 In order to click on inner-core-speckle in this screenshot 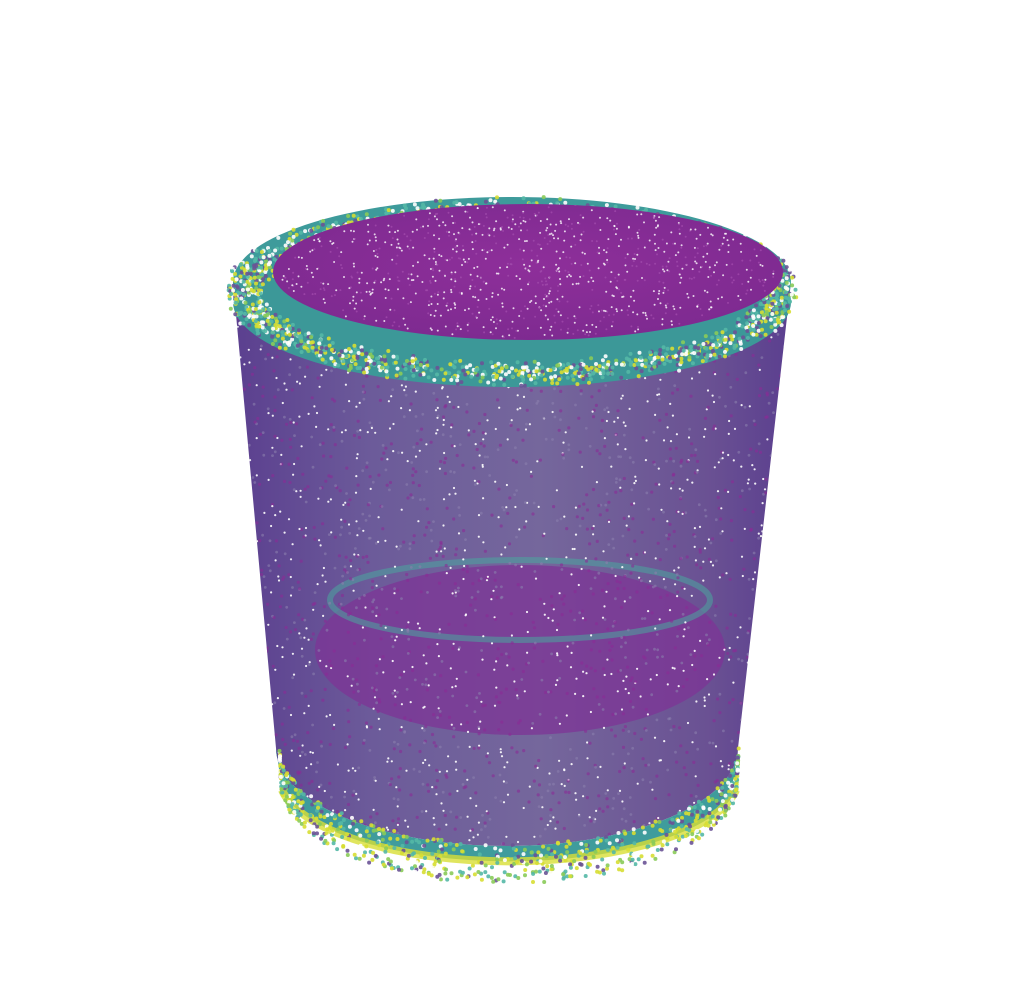, I will do `click(528, 272)`.